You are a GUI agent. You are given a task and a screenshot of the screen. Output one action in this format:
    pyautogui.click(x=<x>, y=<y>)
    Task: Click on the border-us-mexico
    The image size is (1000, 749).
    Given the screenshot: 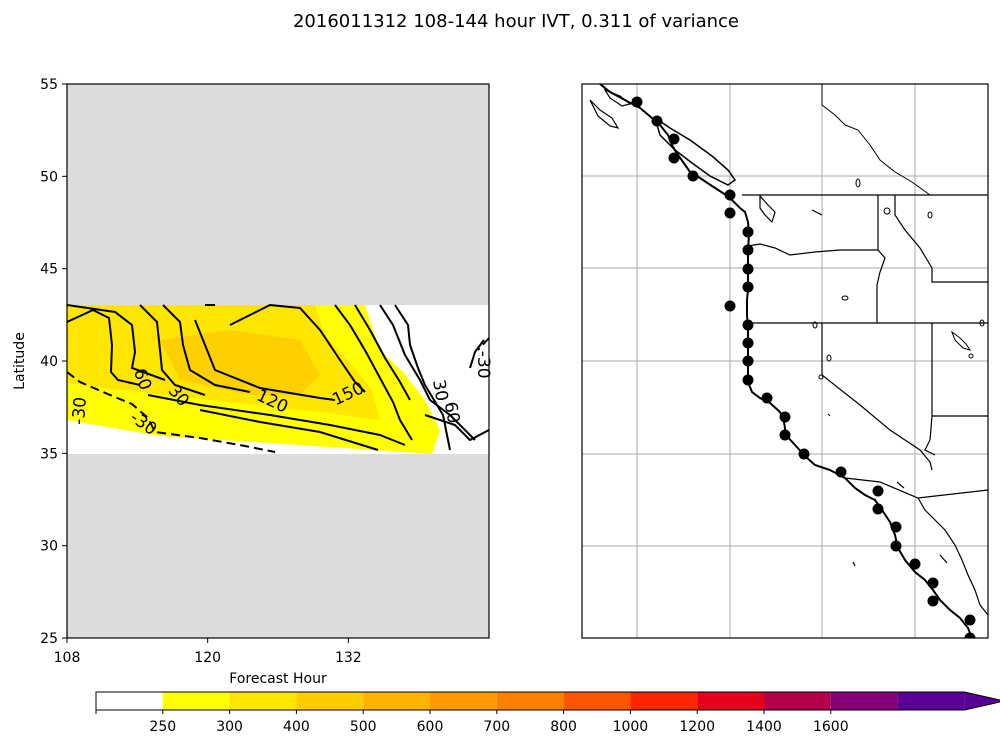 What is the action you would take?
    pyautogui.click(x=916, y=488)
    